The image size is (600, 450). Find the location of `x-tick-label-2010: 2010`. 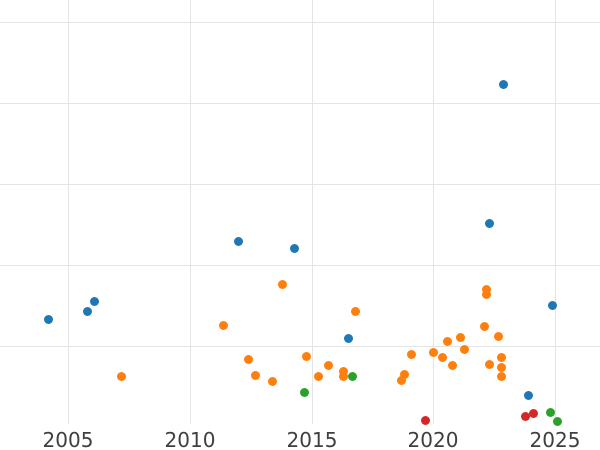

x-tick-label-2010: 2010 is located at coordinates (190, 439).